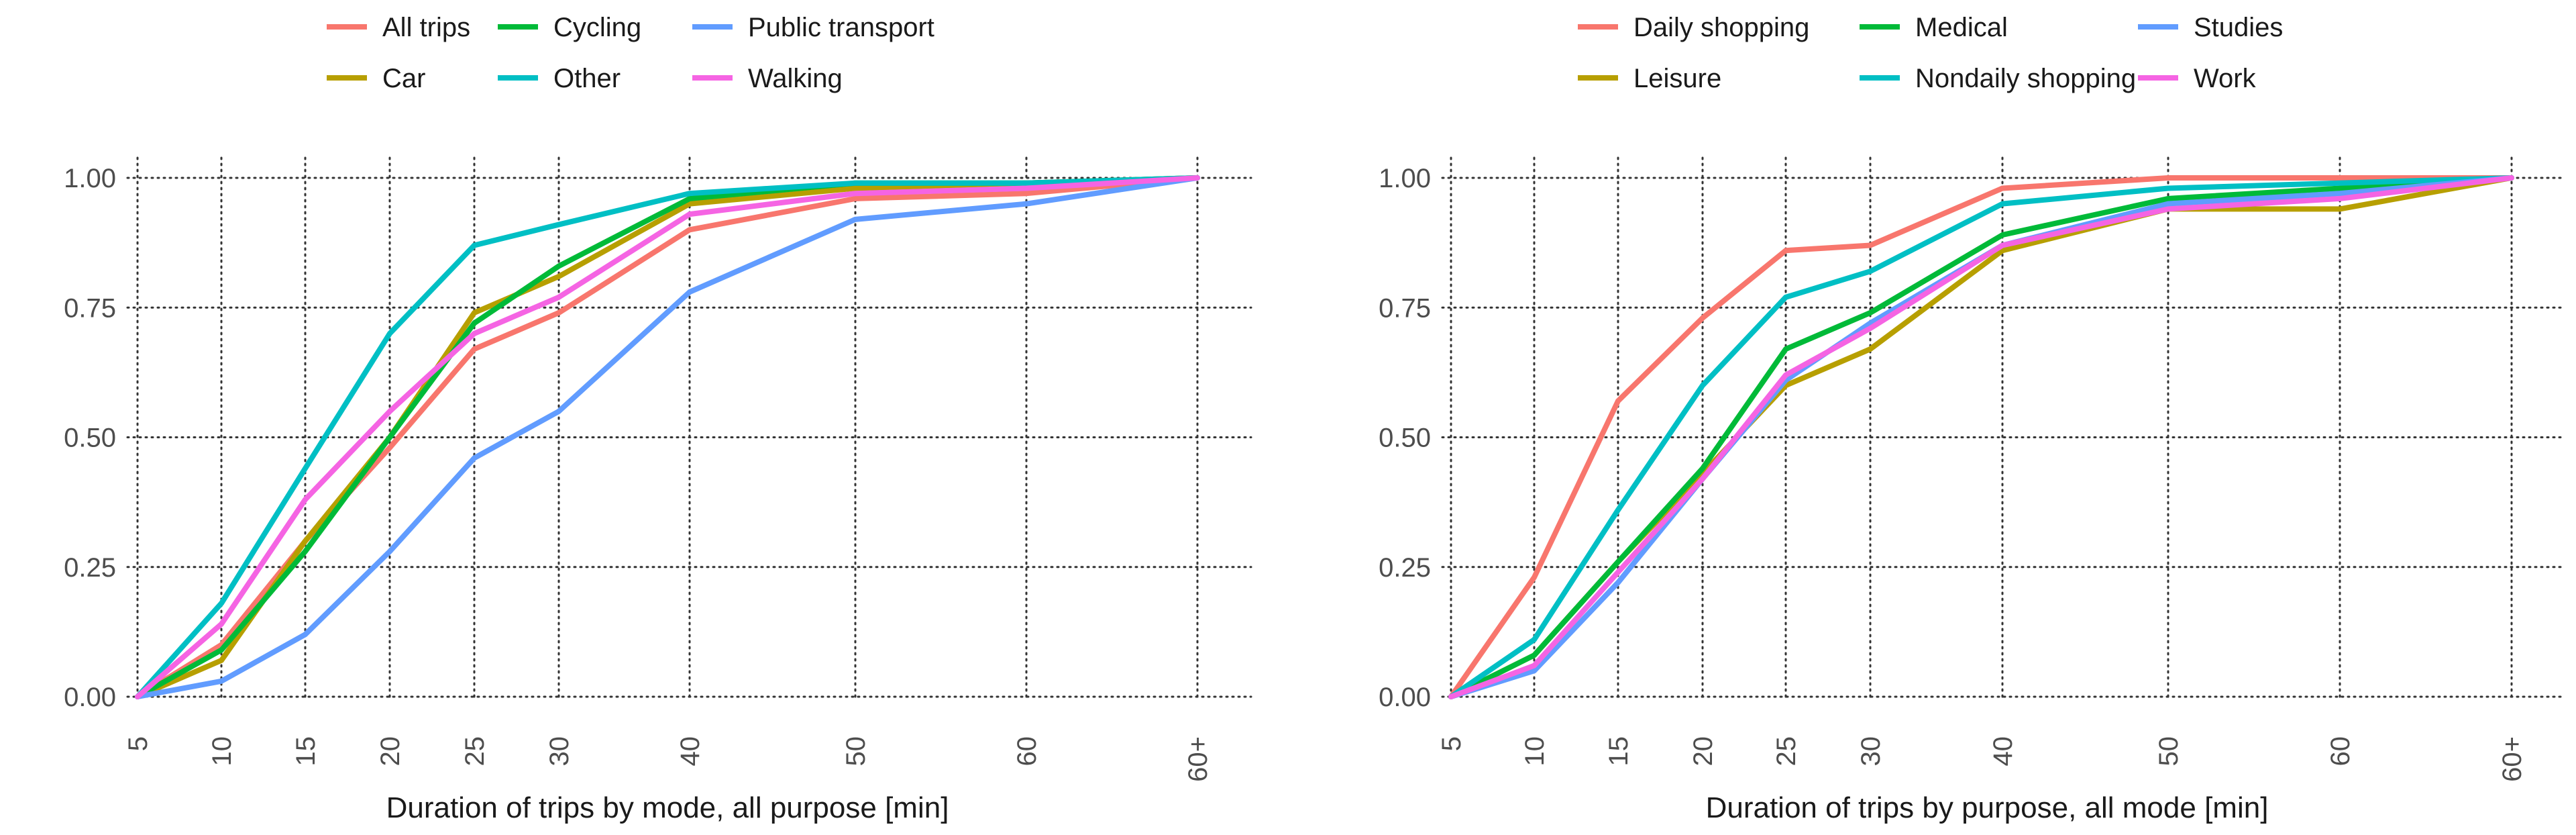 The width and height of the screenshot is (2576, 835). I want to click on legend-label: Cycling, so click(597, 28).